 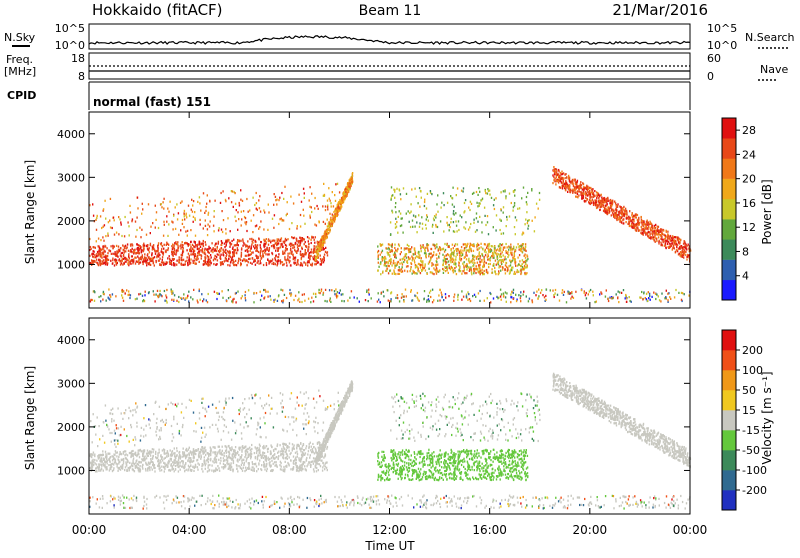 I want to click on nave-right-label: Nave, so click(x=774, y=69).